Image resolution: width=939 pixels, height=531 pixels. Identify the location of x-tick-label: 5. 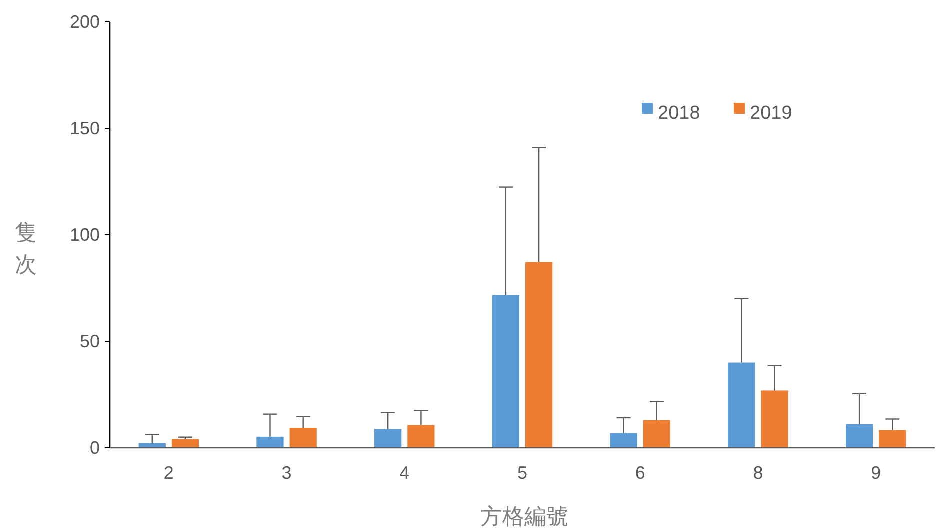
(522, 473).